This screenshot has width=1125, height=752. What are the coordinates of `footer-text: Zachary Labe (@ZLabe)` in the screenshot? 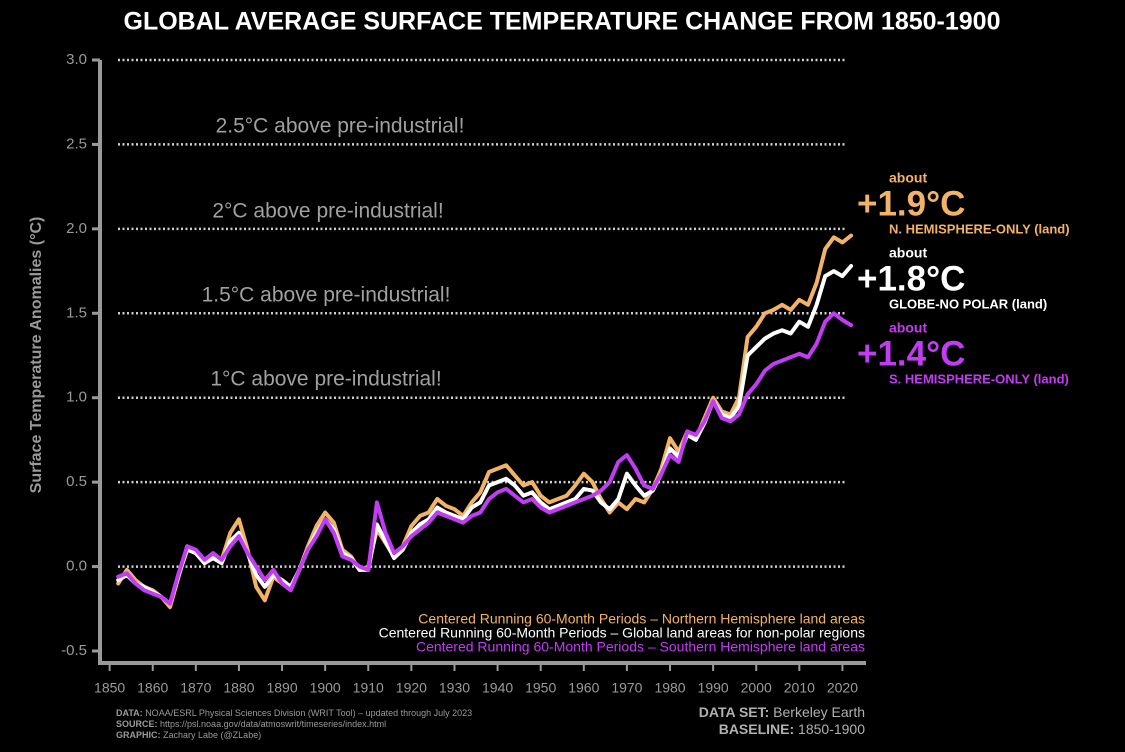 It's located at (212, 735).